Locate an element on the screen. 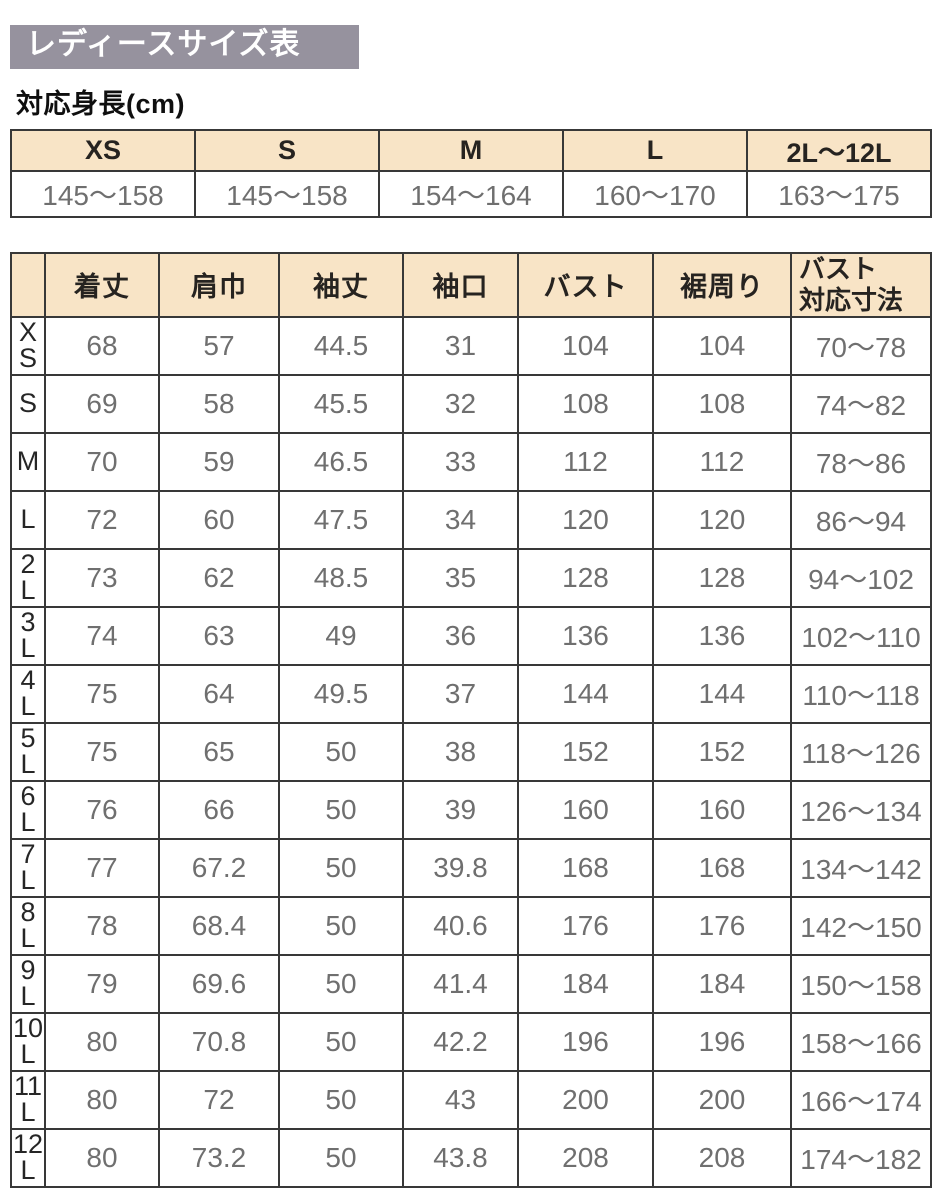  spec-value-cell: 62 is located at coordinates (219, 577).